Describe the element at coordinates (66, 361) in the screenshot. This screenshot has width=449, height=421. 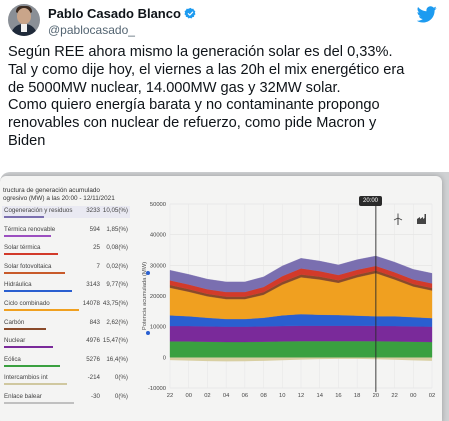
I see `legend-row: Eólica 5276 16,4(%)` at that location.